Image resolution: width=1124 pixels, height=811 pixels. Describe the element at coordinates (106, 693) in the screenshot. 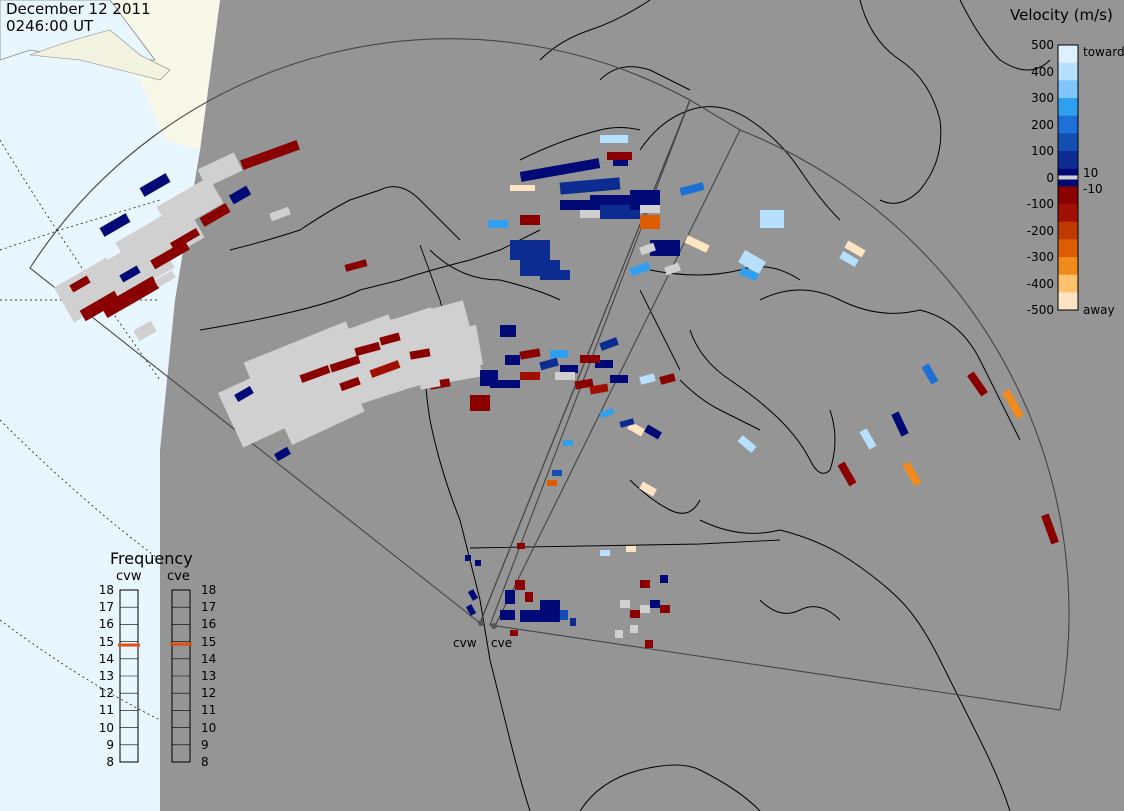

I see `frequency-tick: 12` at that location.